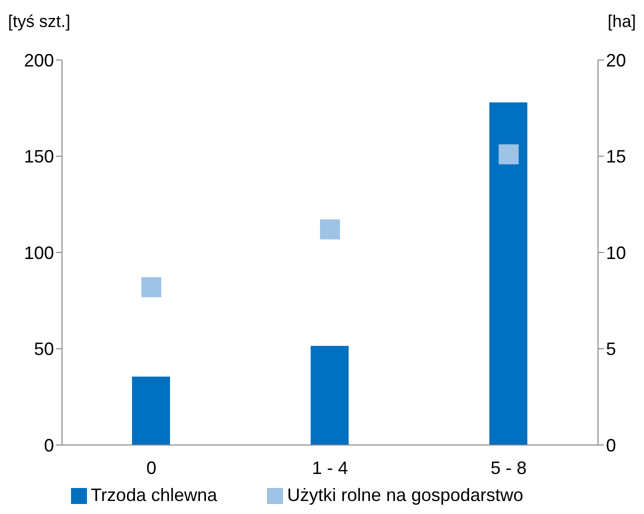 This screenshot has width=644, height=514. What do you see at coordinates (508, 468) in the screenshot?
I see `x-tick-label: 5 - 8` at bounding box center [508, 468].